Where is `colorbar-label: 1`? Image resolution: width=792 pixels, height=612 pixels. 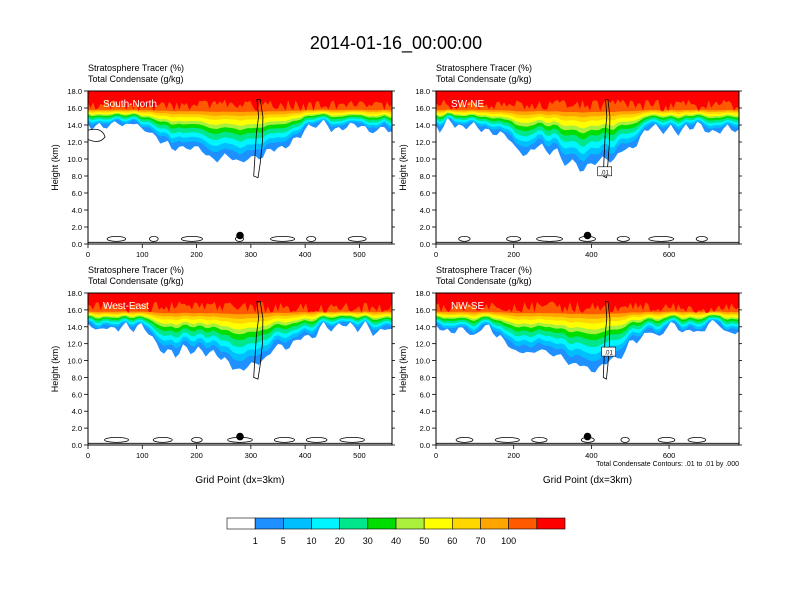 colorbar-label: 1 is located at coordinates (255, 541).